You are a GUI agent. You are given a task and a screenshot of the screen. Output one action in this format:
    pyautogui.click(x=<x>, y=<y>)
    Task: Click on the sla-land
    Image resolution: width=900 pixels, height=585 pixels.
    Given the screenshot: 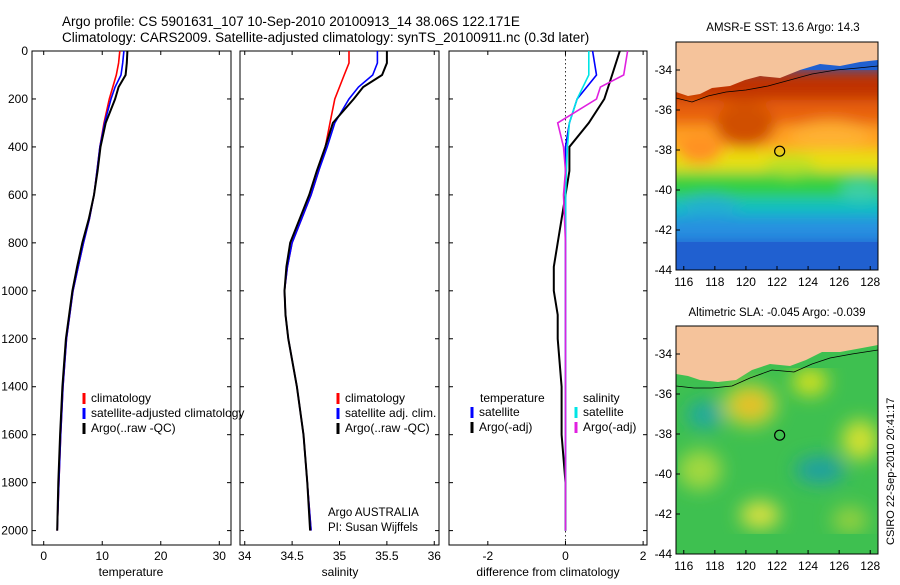 What is the action you would take?
    pyautogui.click(x=777, y=354)
    